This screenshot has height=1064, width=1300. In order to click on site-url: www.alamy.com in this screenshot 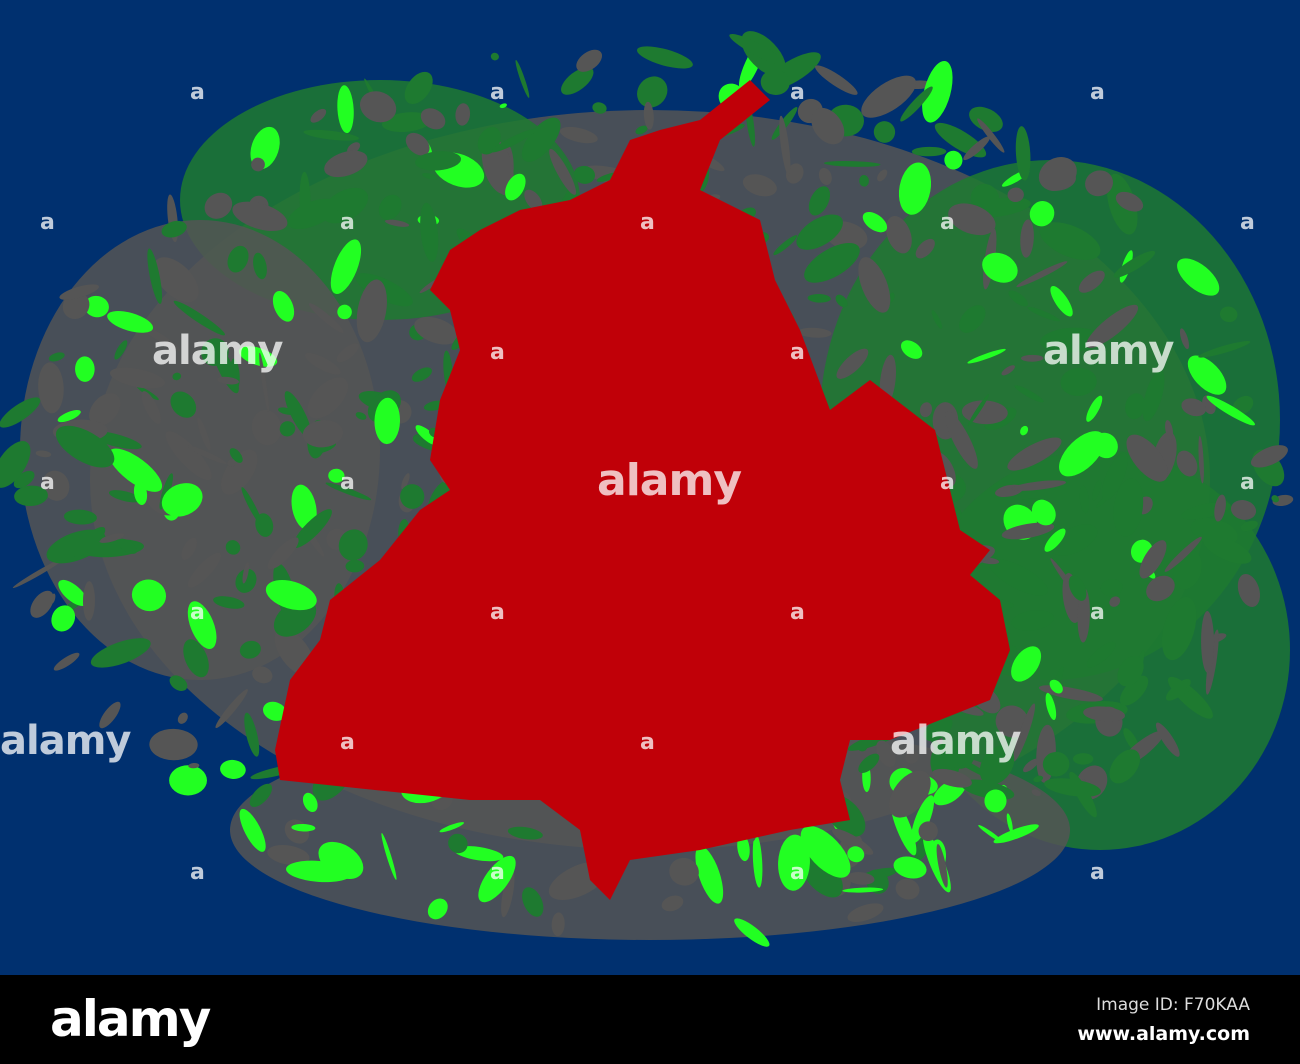, I will do `click(1163, 1034)`.